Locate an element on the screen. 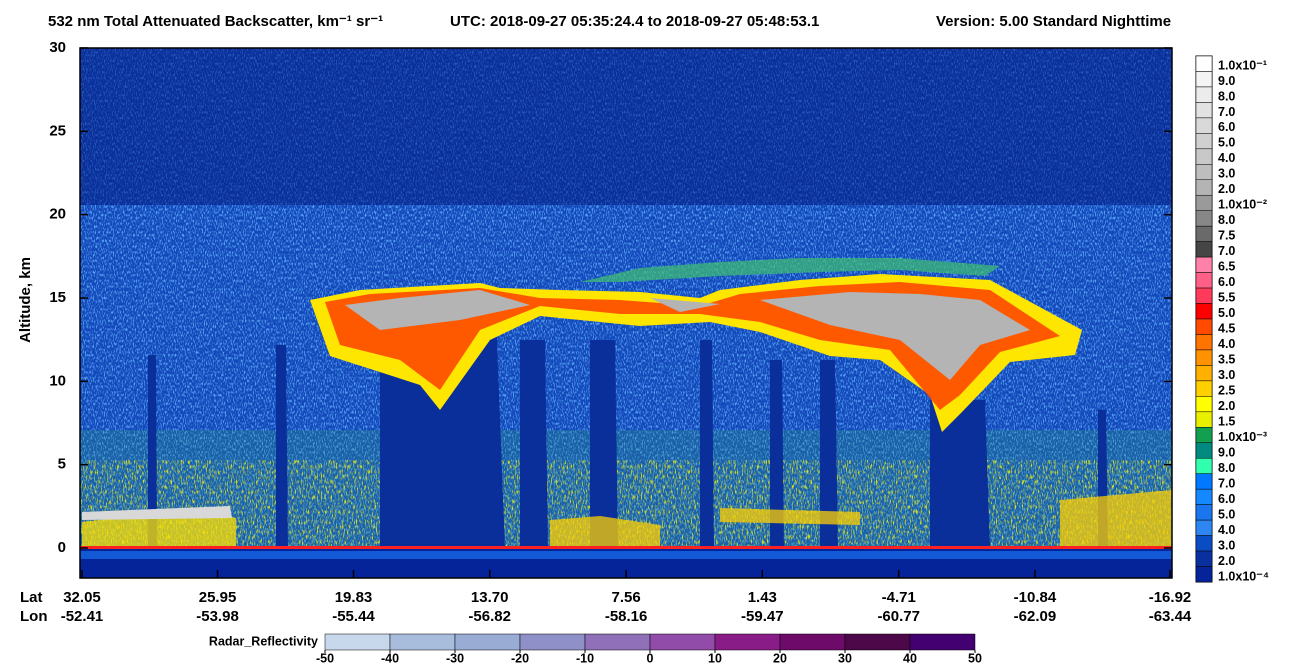  x-tick-label: -56.82 is located at coordinates (489, 616).